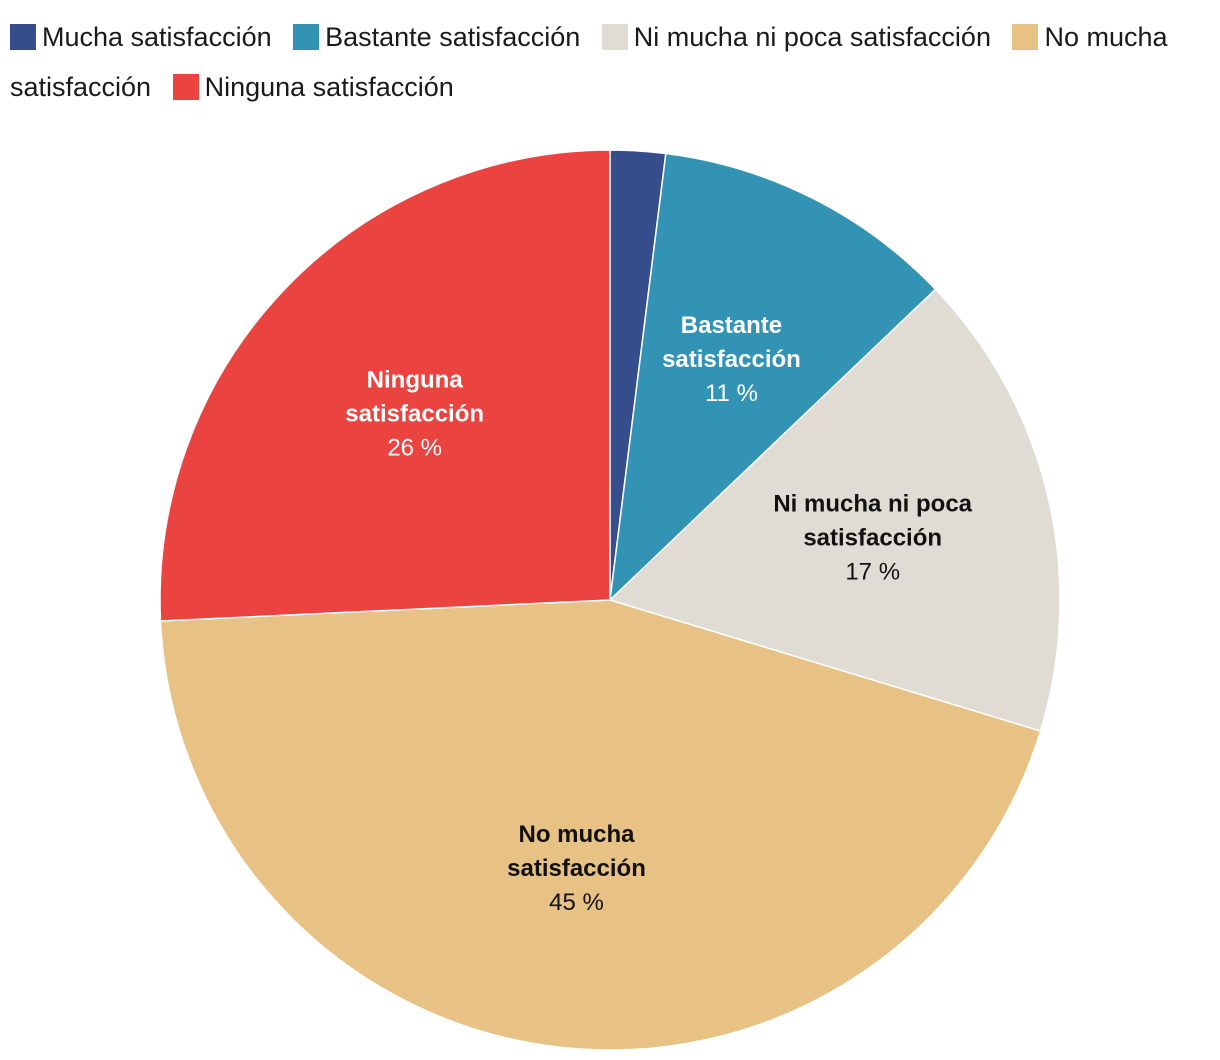 Image resolution: width=1220 pixels, height=1060 pixels. What do you see at coordinates (329, 87) in the screenshot?
I see `legend-label: Ninguna satisfacción` at bounding box center [329, 87].